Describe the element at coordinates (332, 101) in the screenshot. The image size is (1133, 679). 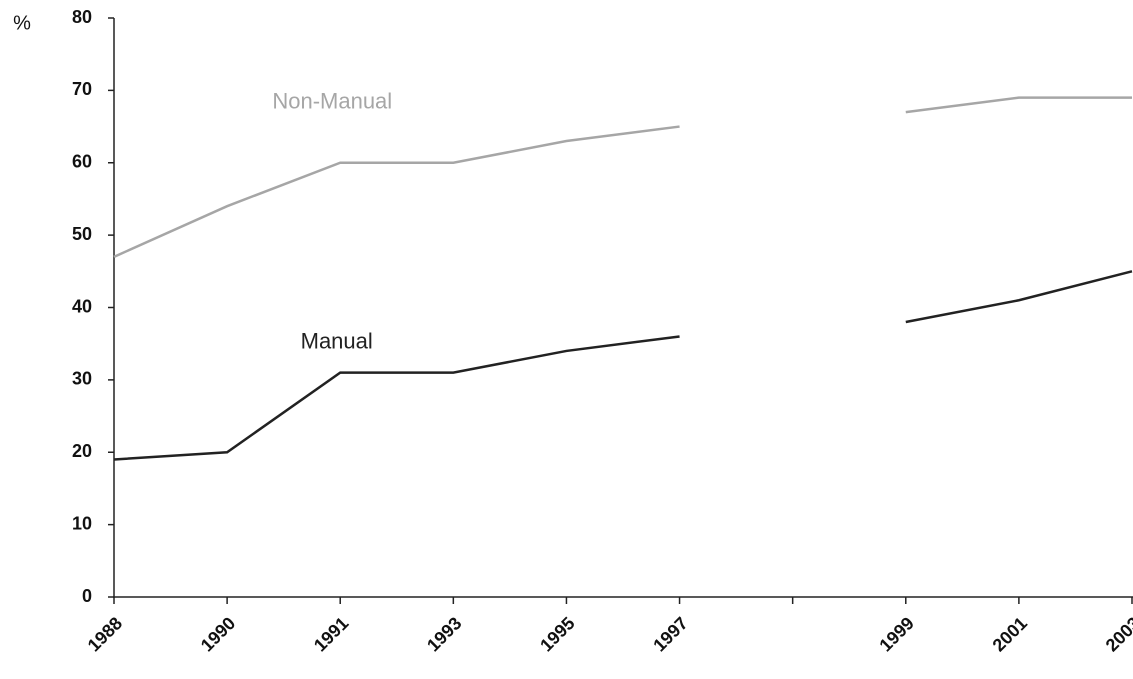
I see `series-label: Non-Manual` at that location.